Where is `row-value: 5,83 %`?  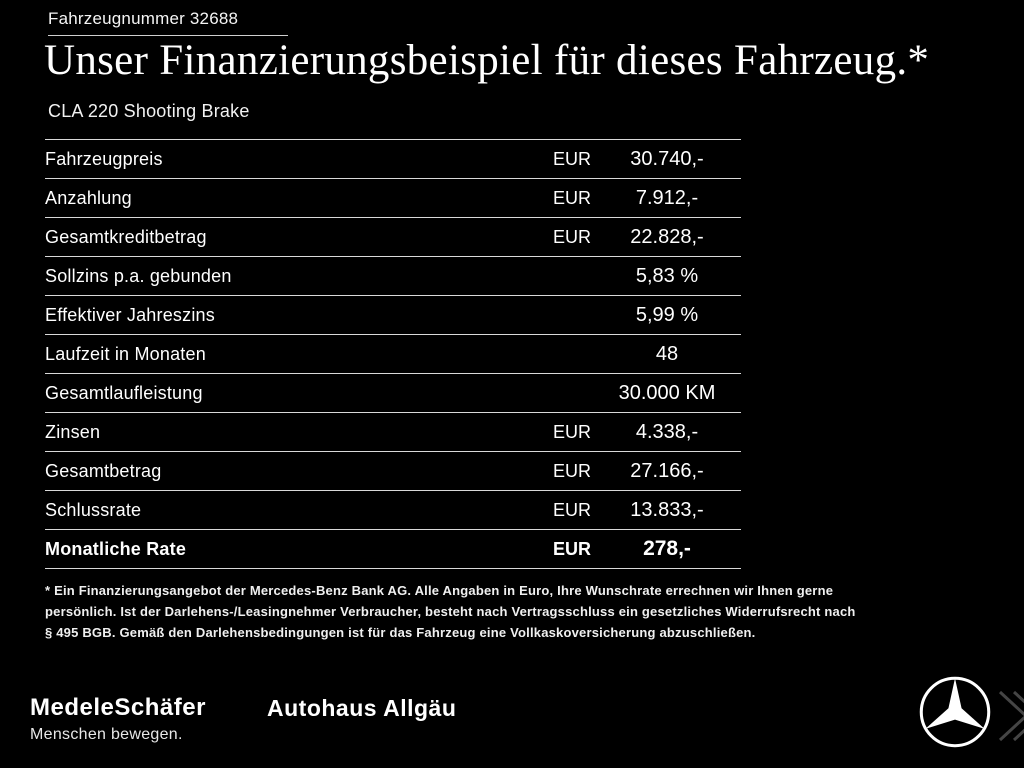 row-value: 5,83 % is located at coordinates (667, 275).